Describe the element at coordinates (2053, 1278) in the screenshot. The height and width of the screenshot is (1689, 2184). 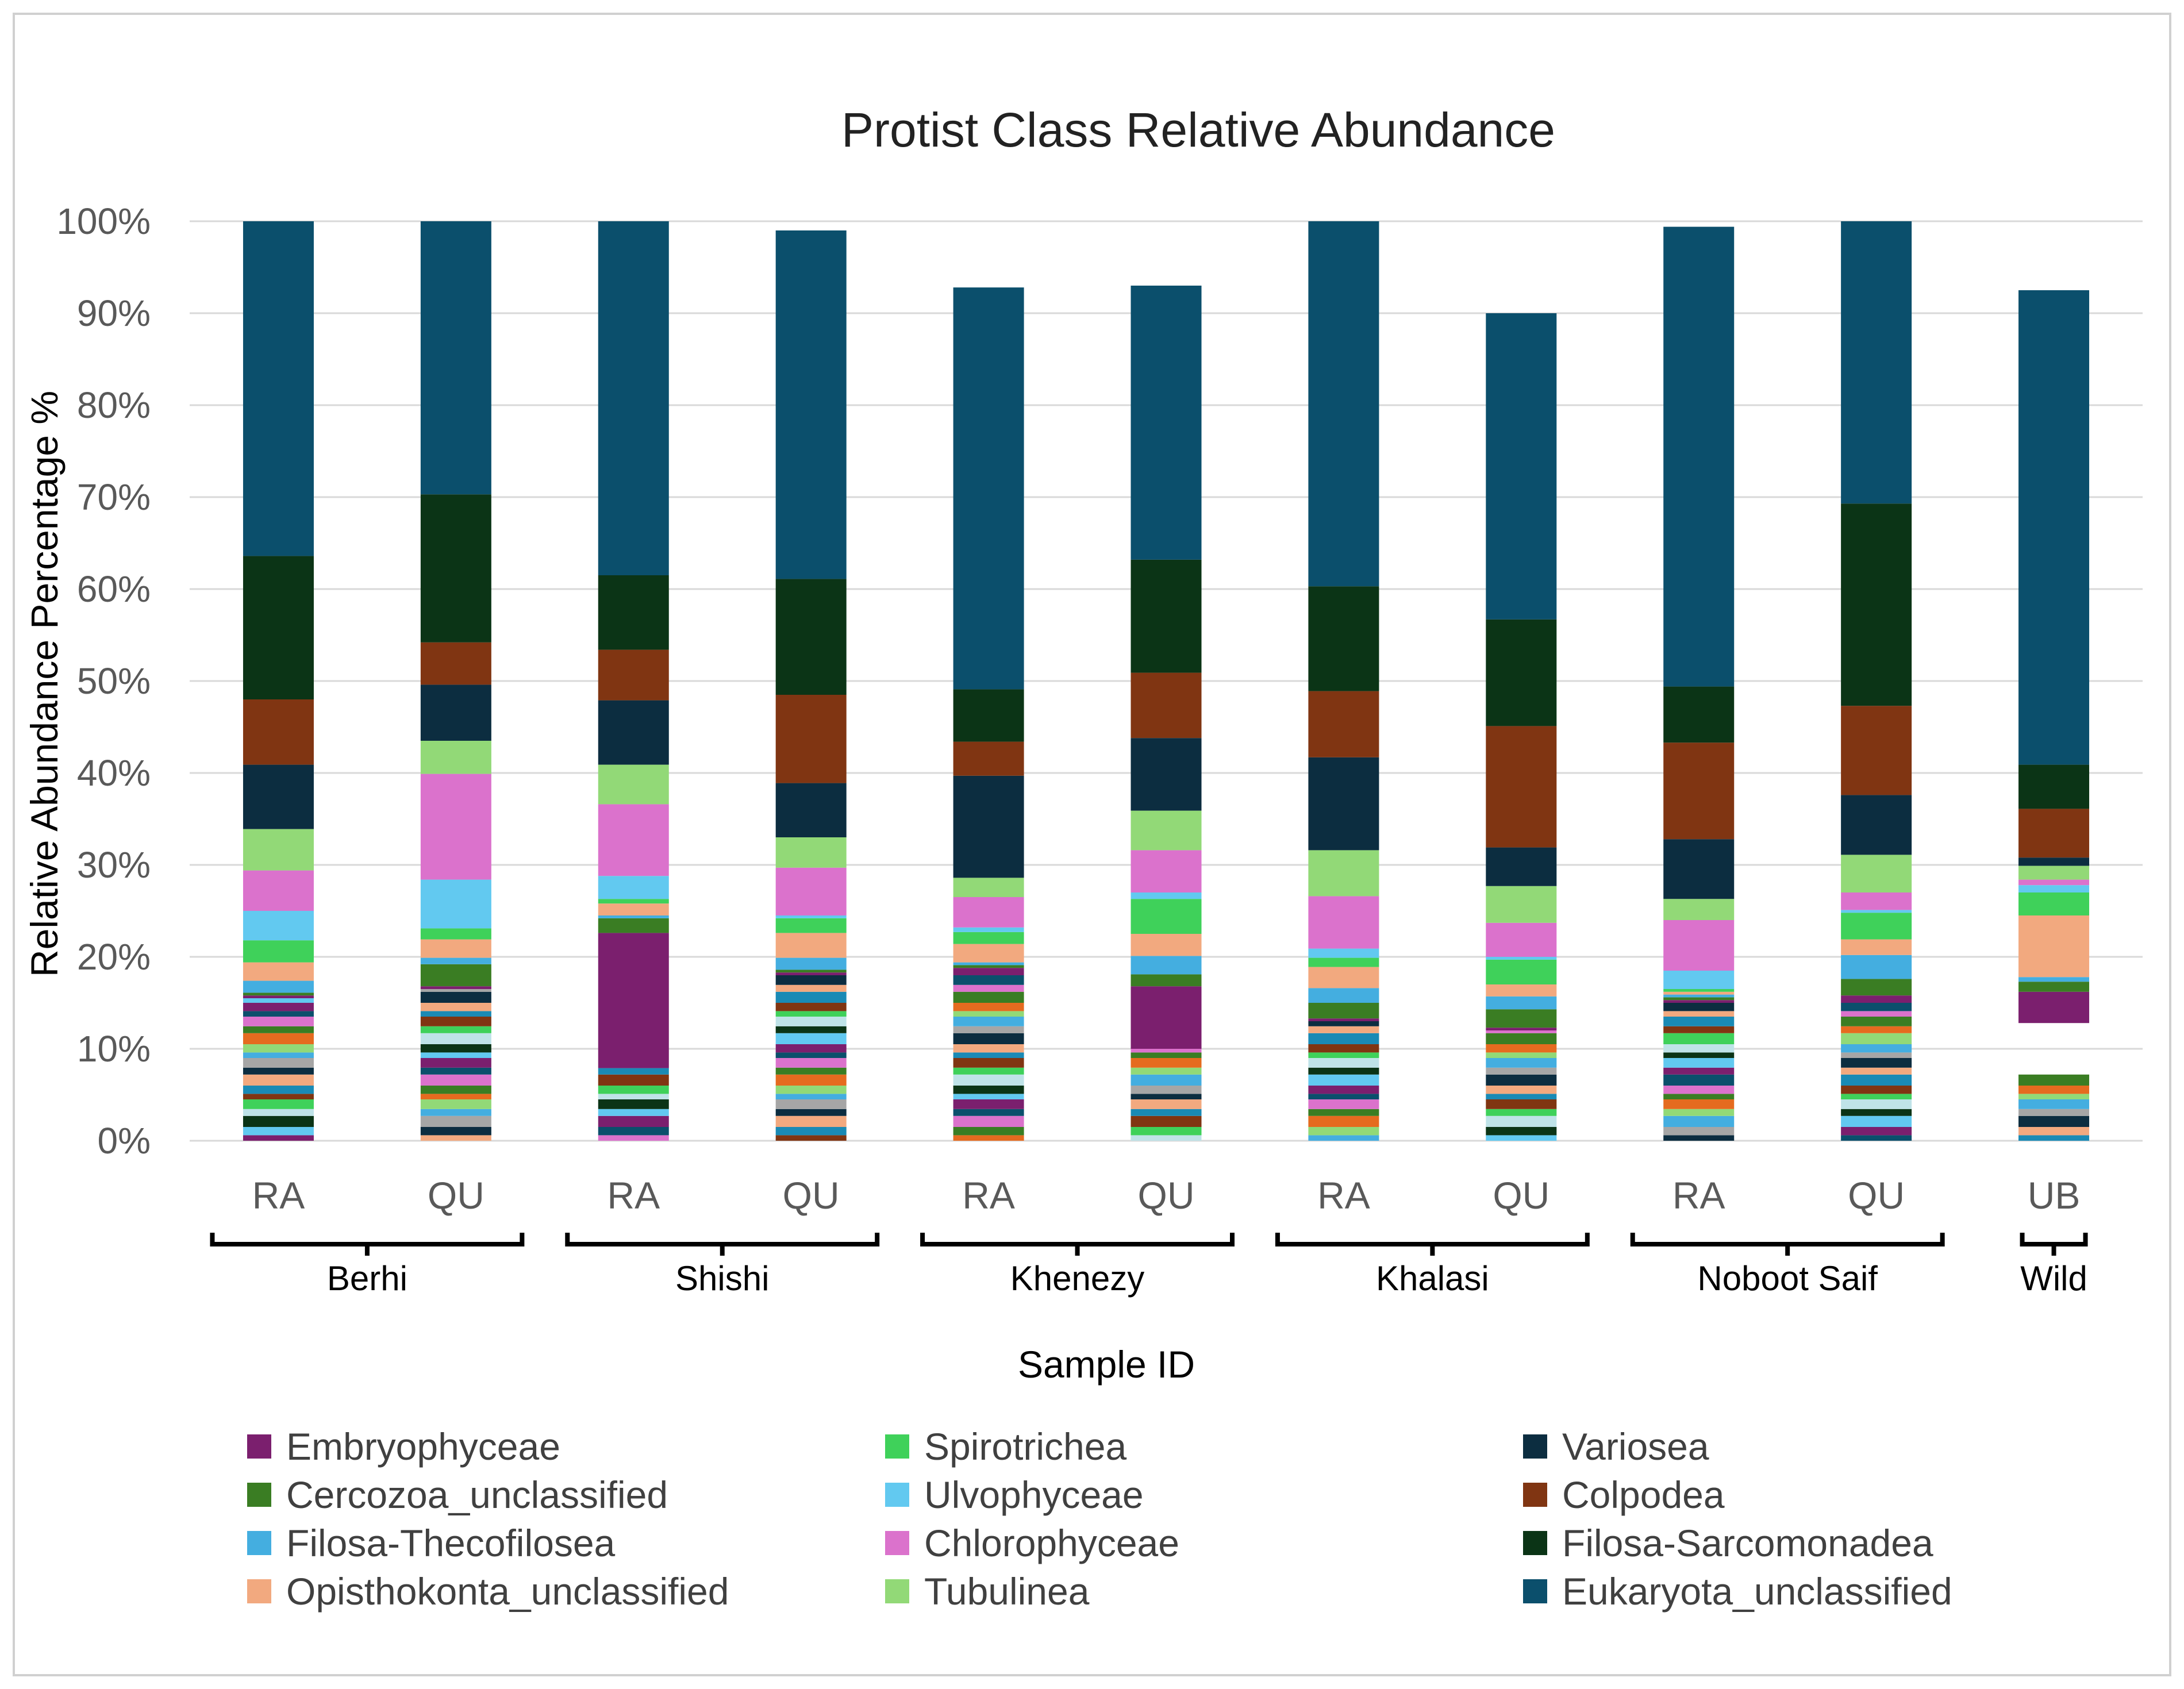
I see `group-label: Wild` at that location.